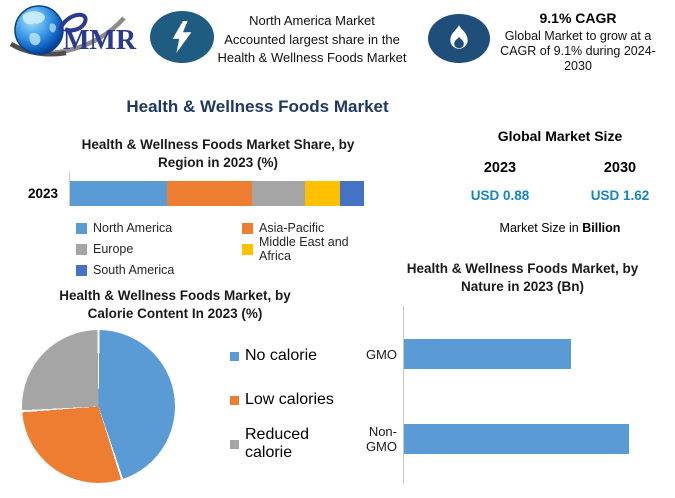  What do you see at coordinates (304, 249) in the screenshot?
I see `legend-label: Middle East and Africa` at bounding box center [304, 249].